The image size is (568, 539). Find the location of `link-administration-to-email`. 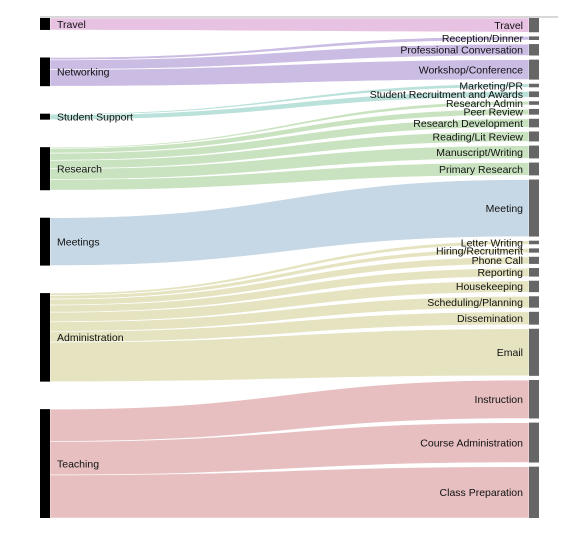

link-administration-to-email is located at coordinates (289, 355).